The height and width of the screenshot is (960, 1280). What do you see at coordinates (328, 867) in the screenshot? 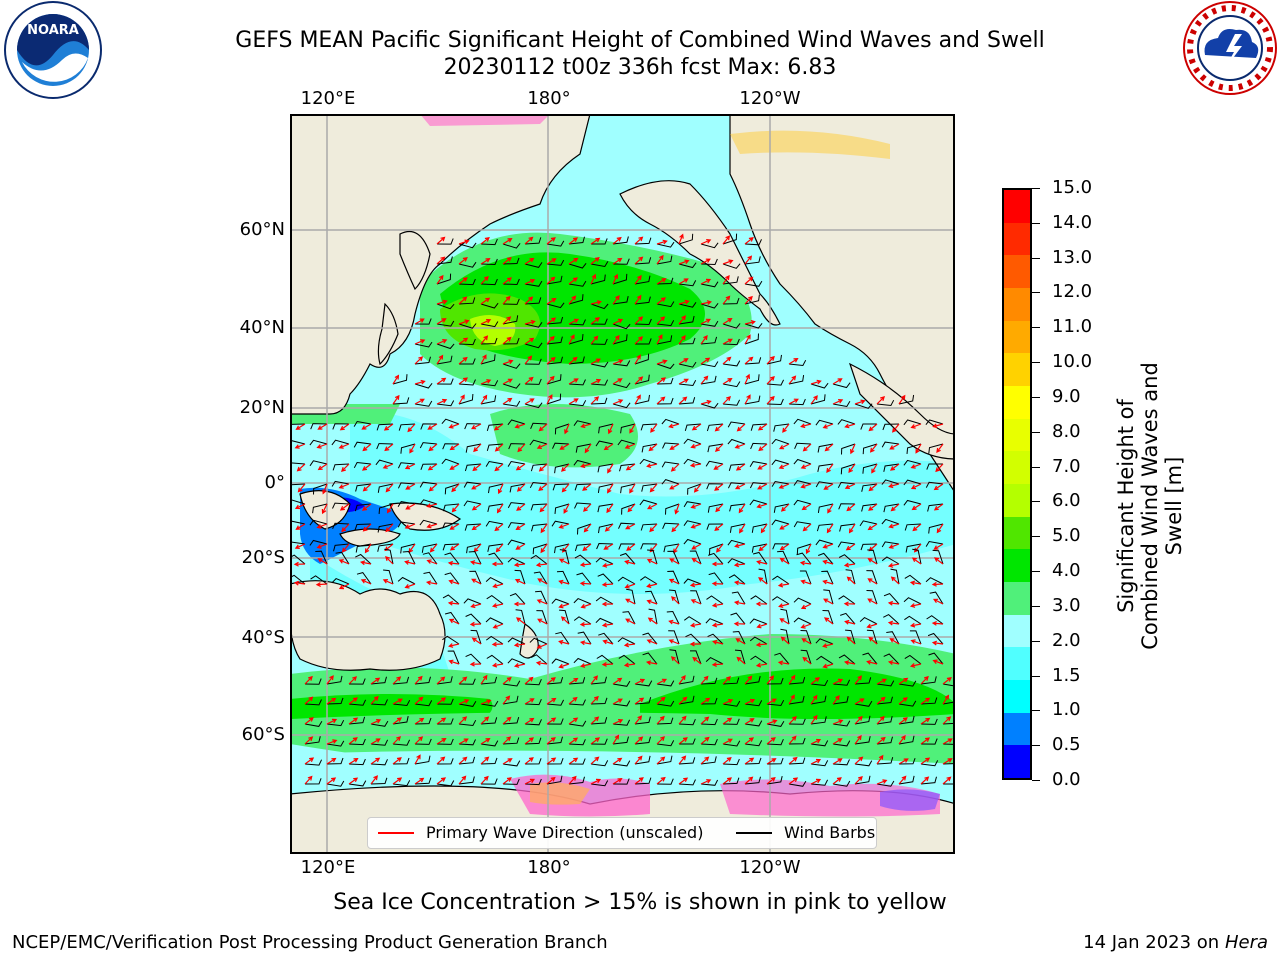
I see `lon-label-bottom-120e: 120°E` at bounding box center [328, 867].